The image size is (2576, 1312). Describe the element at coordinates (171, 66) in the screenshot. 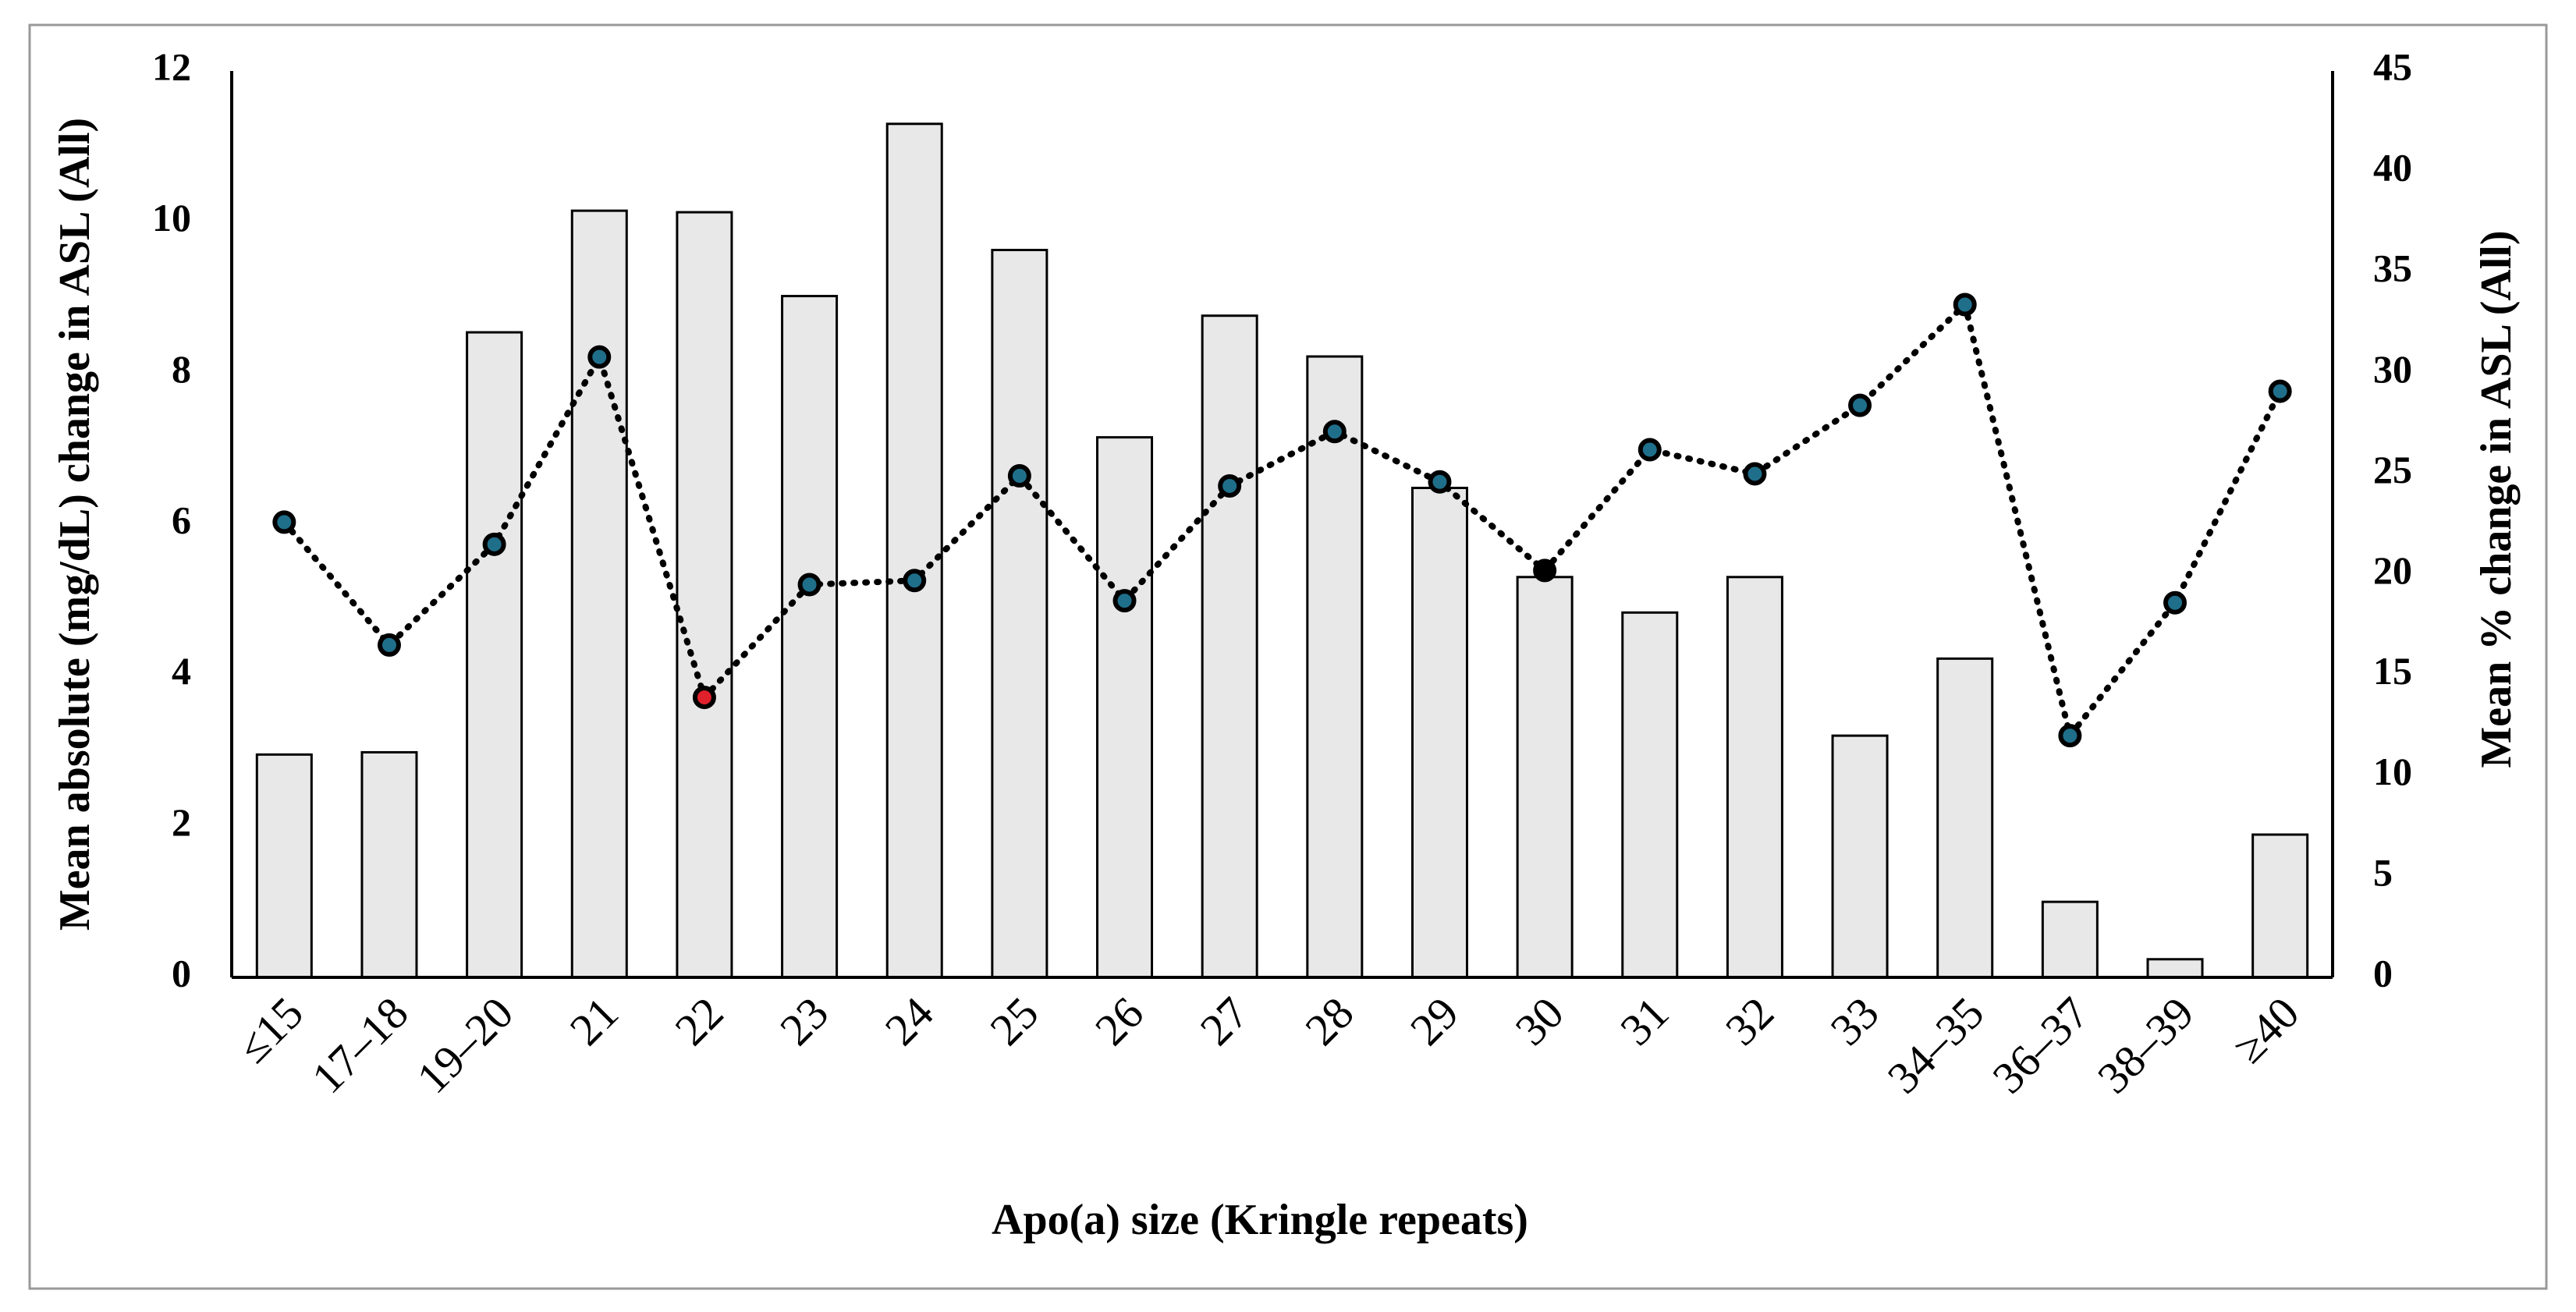

I see `y-tick-label: 12` at that location.